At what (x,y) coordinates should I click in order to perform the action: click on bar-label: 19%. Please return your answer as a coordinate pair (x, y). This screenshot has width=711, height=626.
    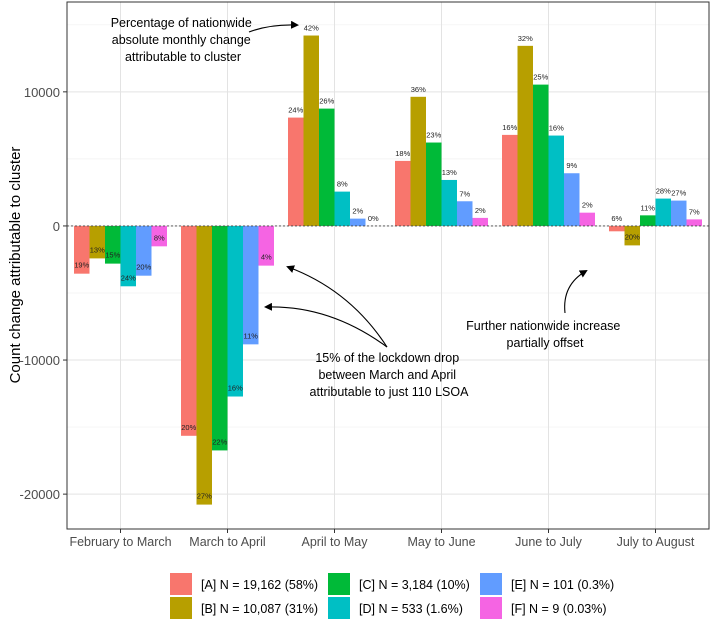
    Looking at the image, I should click on (81, 265).